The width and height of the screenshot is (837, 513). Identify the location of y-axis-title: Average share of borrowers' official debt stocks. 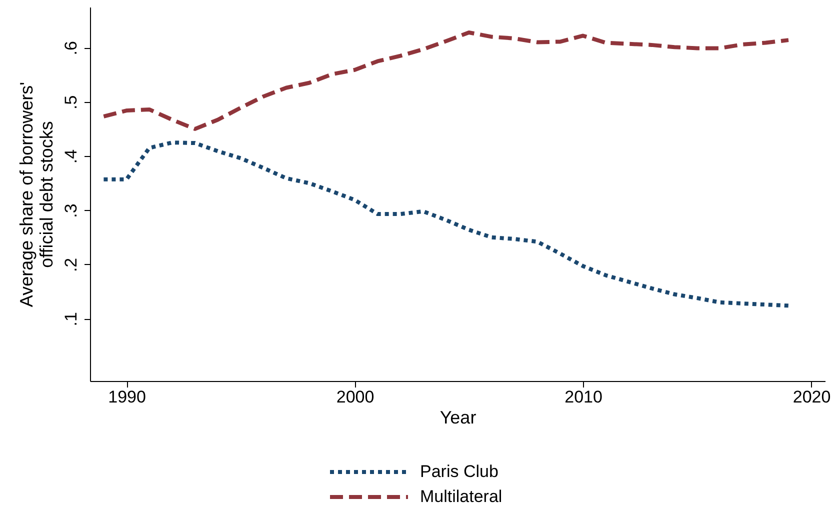
(36, 195).